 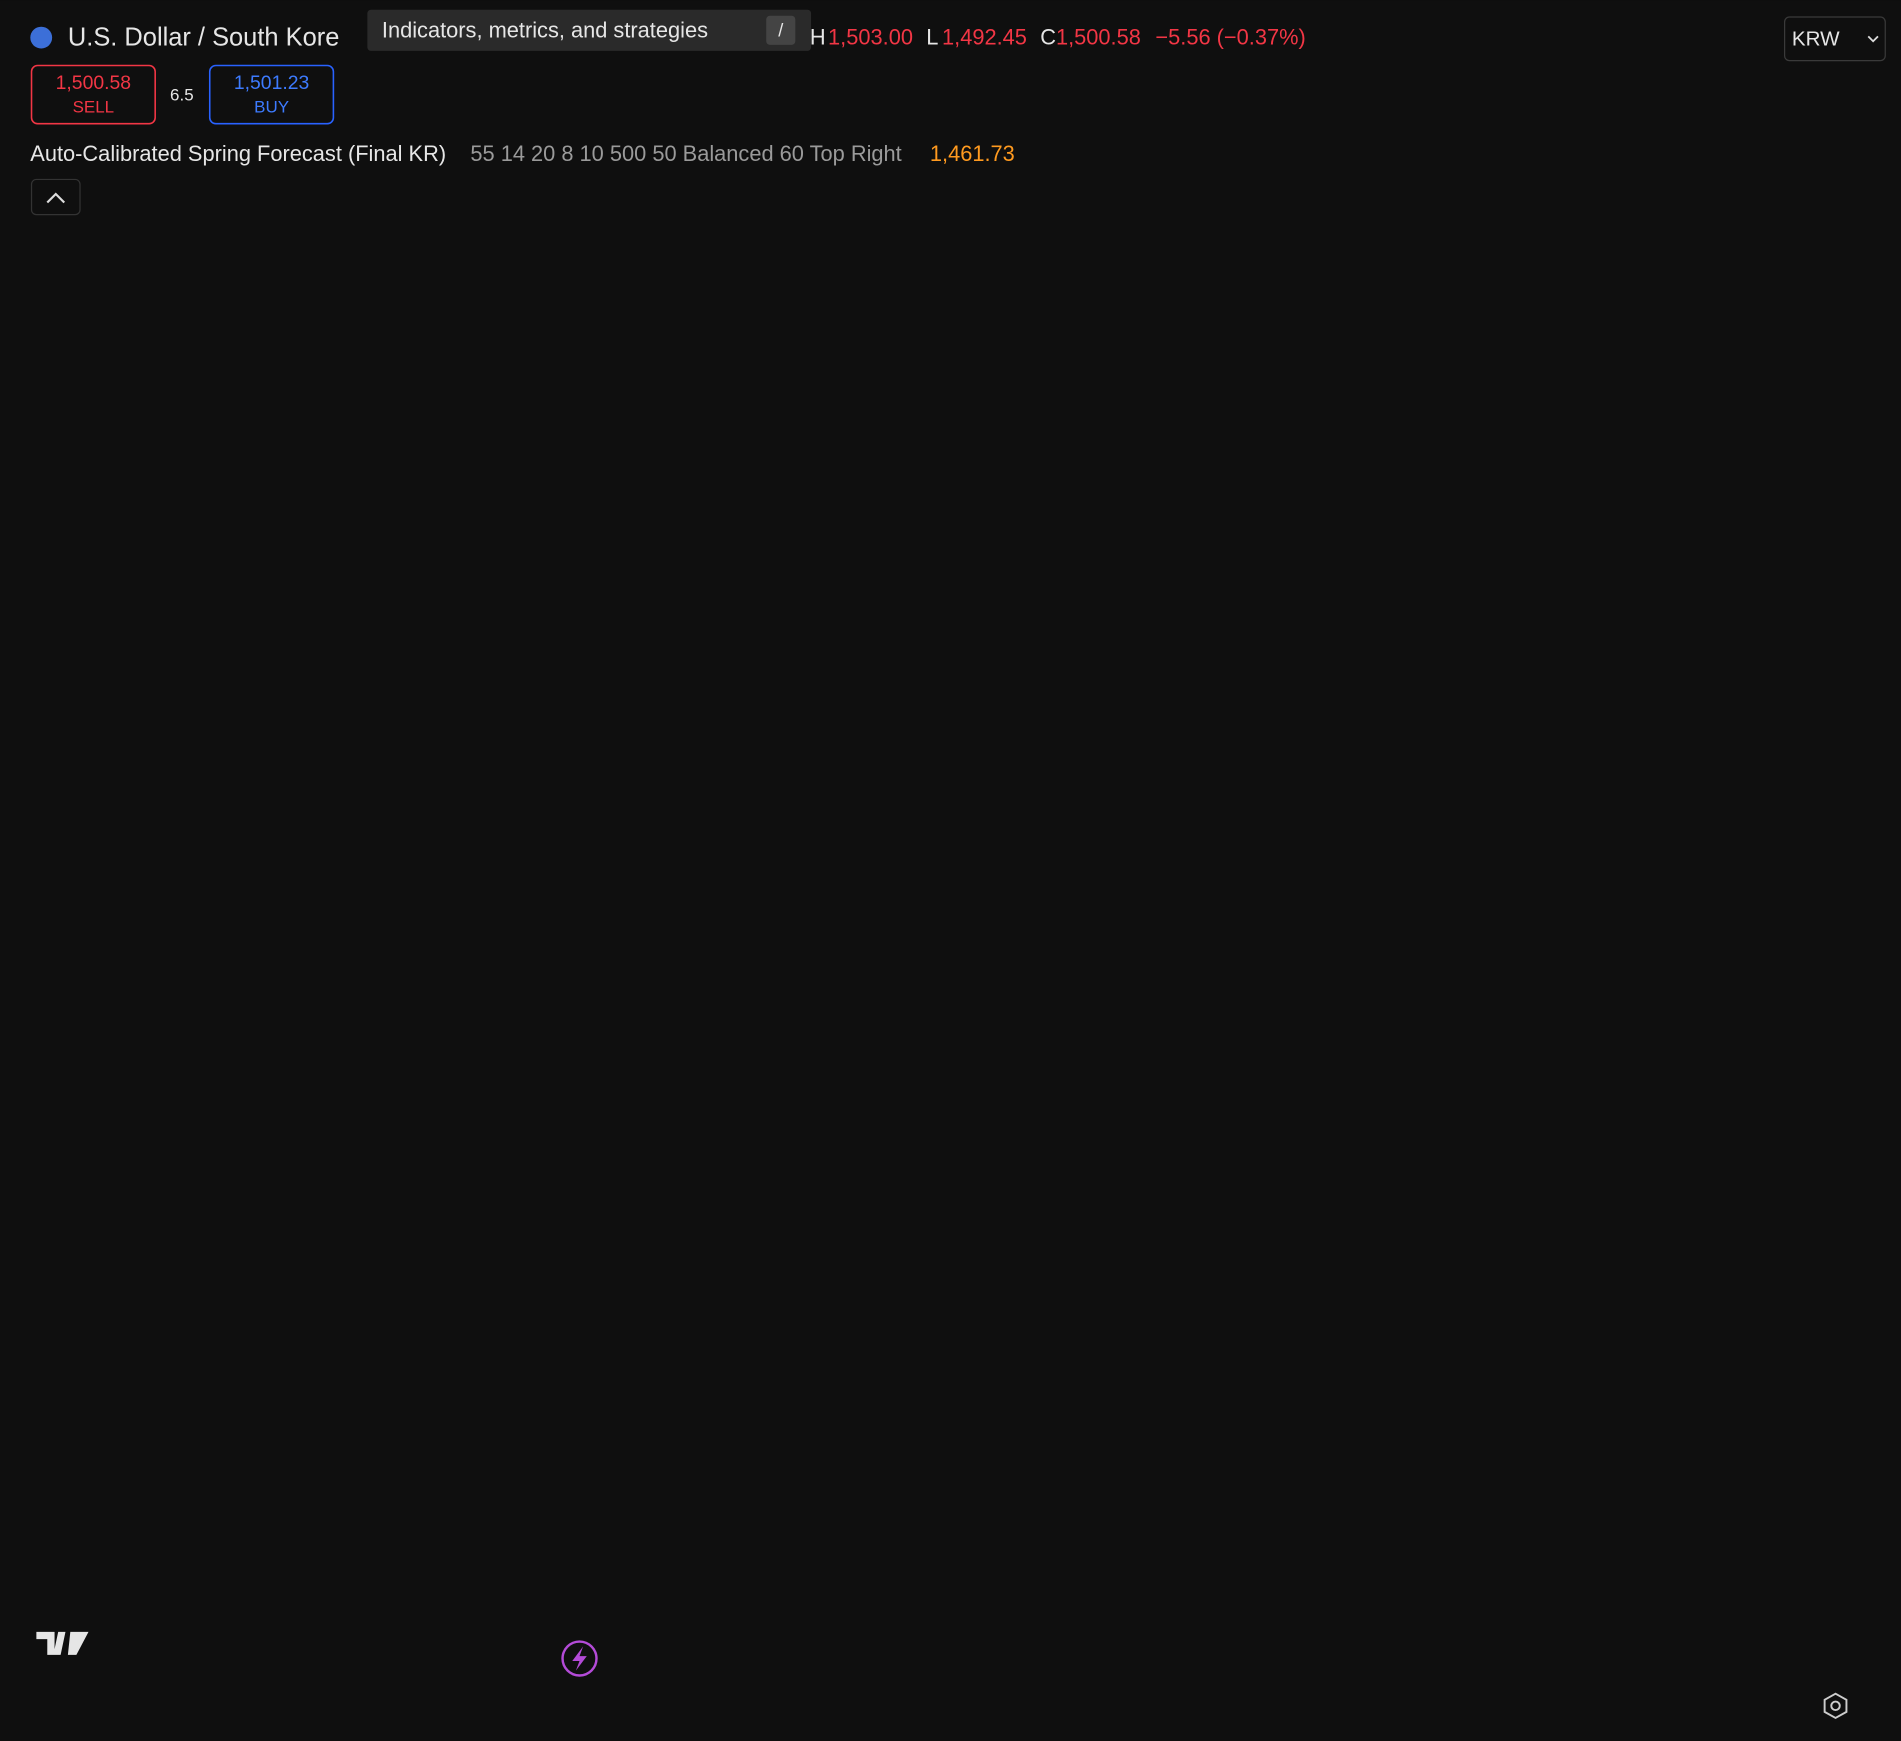 I want to click on settings-dot, so click(x=1835, y=1706).